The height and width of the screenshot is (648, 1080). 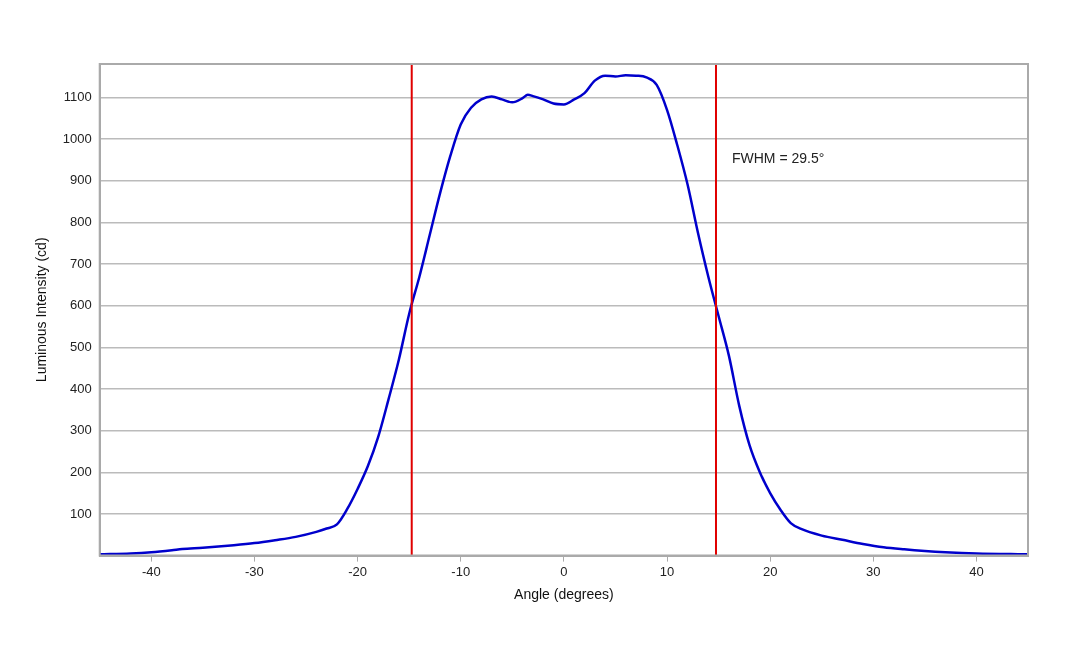 What do you see at coordinates (41, 310) in the screenshot?
I see `y-axis-title: Luminous Intensity (cd)` at bounding box center [41, 310].